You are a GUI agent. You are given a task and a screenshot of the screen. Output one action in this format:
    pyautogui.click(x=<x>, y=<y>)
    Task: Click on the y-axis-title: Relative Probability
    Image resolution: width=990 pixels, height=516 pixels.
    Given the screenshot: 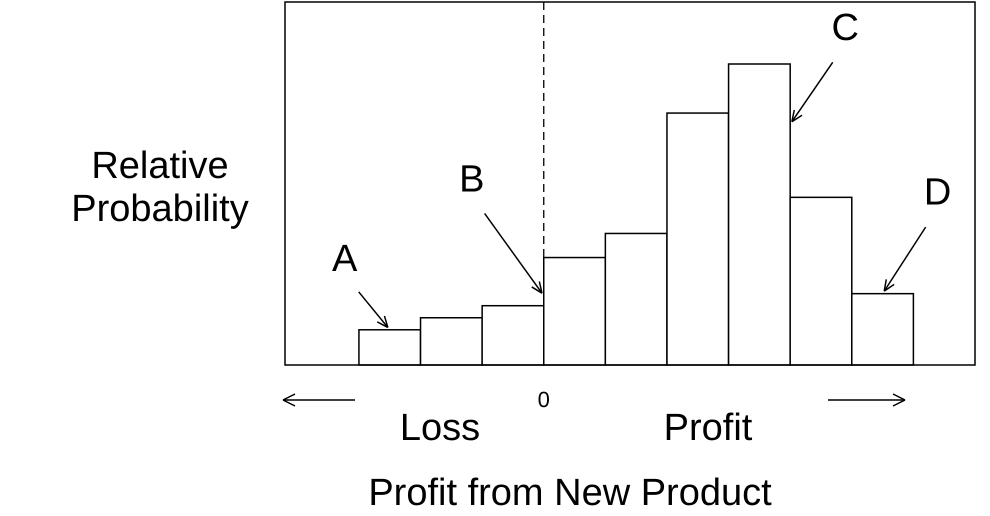 What is the action you would take?
    pyautogui.click(x=160, y=187)
    